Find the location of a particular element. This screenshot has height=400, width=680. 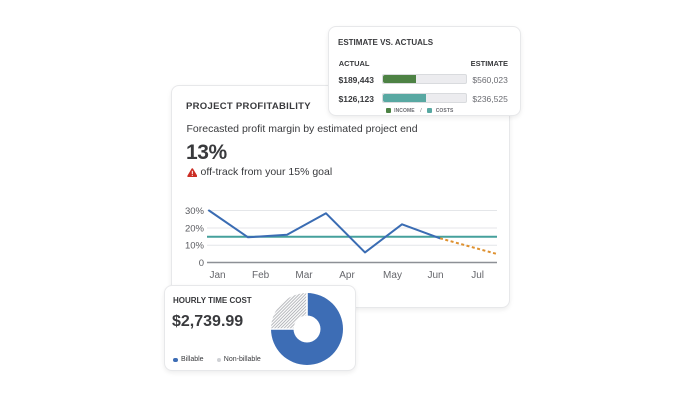

svg-text: Jul is located at coordinates (477, 275).